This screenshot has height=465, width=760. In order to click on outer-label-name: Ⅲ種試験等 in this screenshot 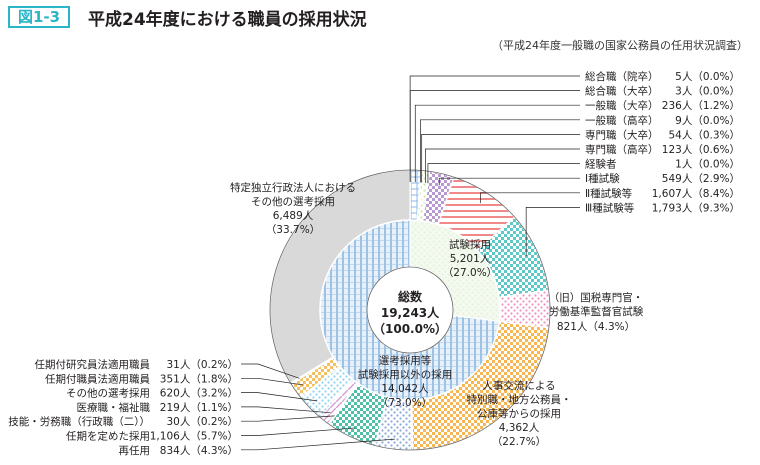, I will do `click(610, 207)`.